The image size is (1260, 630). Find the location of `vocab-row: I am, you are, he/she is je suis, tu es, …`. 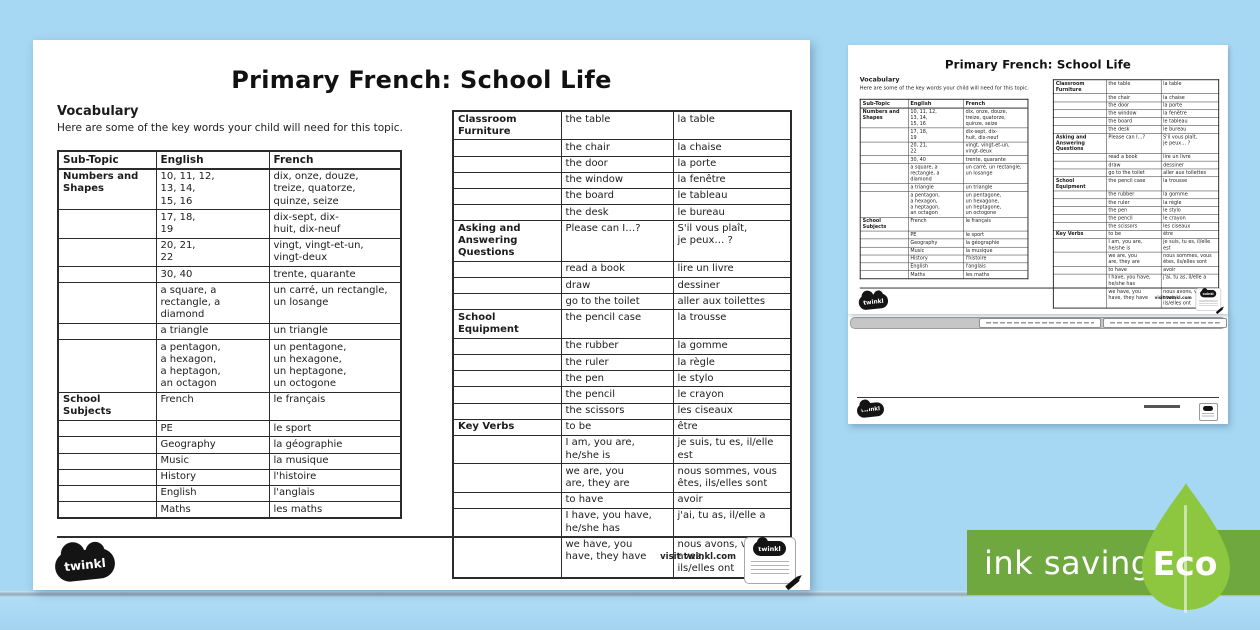

vocab-row: I am, you are, he/she is je suis, tu es, … is located at coordinates (1136, 245).